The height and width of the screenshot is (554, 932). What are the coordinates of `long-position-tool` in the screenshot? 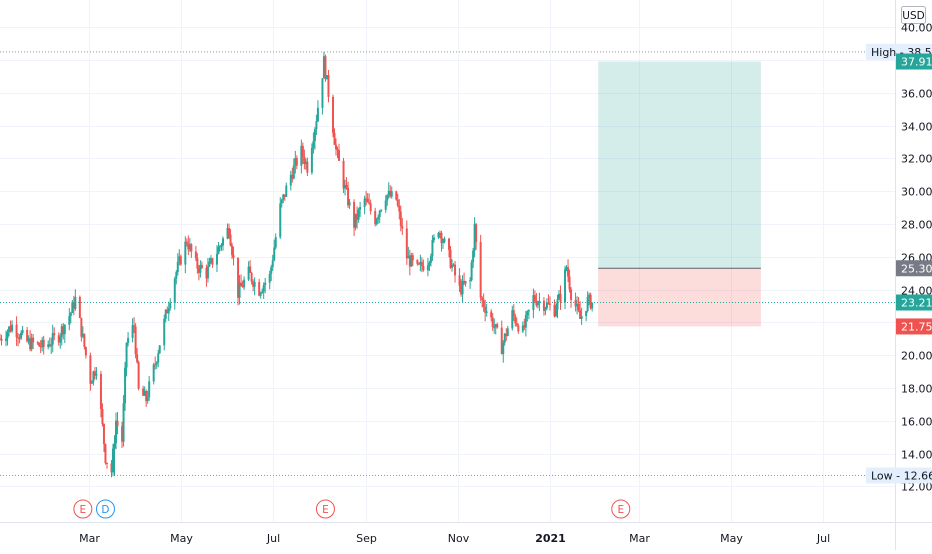 It's located at (679, 194).